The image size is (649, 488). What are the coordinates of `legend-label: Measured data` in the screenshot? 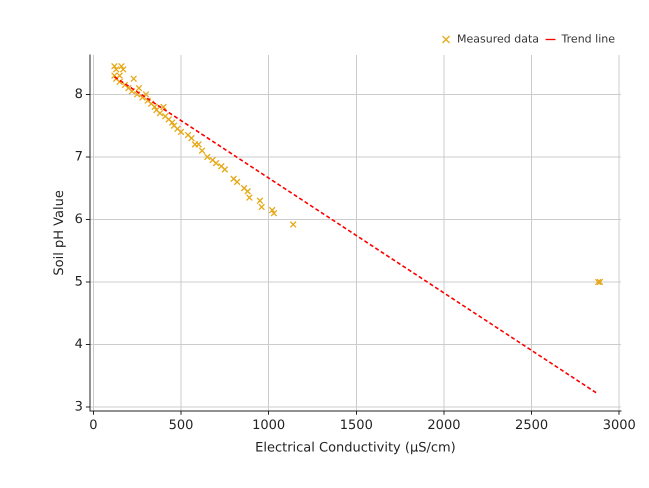 It's located at (498, 39).